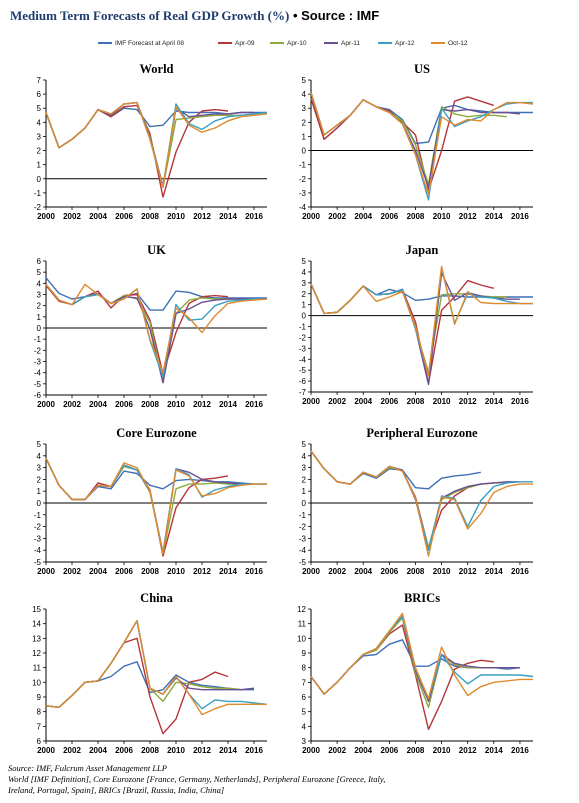 This screenshot has width=579, height=803. I want to click on legend-item-apr10: Apr-10, so click(288, 43).